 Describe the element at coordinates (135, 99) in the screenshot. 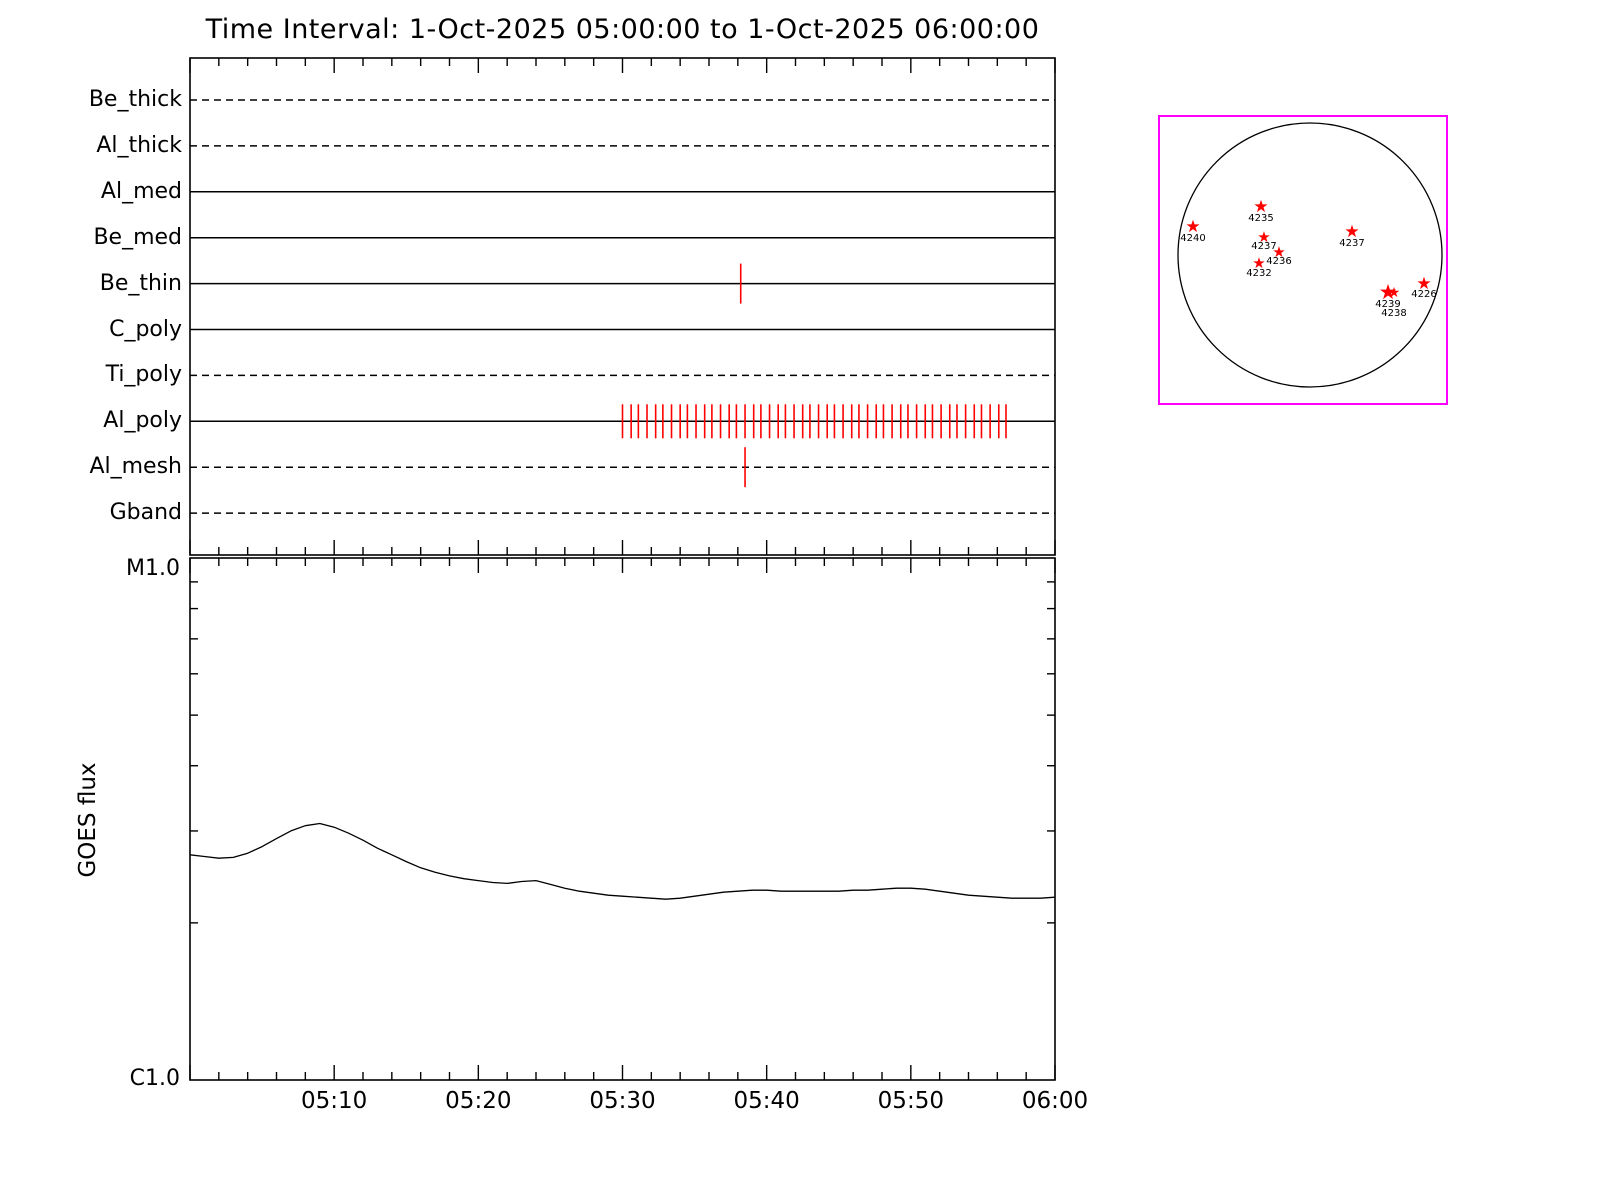

I see `channel-label-Be_thick: Be_thick` at that location.